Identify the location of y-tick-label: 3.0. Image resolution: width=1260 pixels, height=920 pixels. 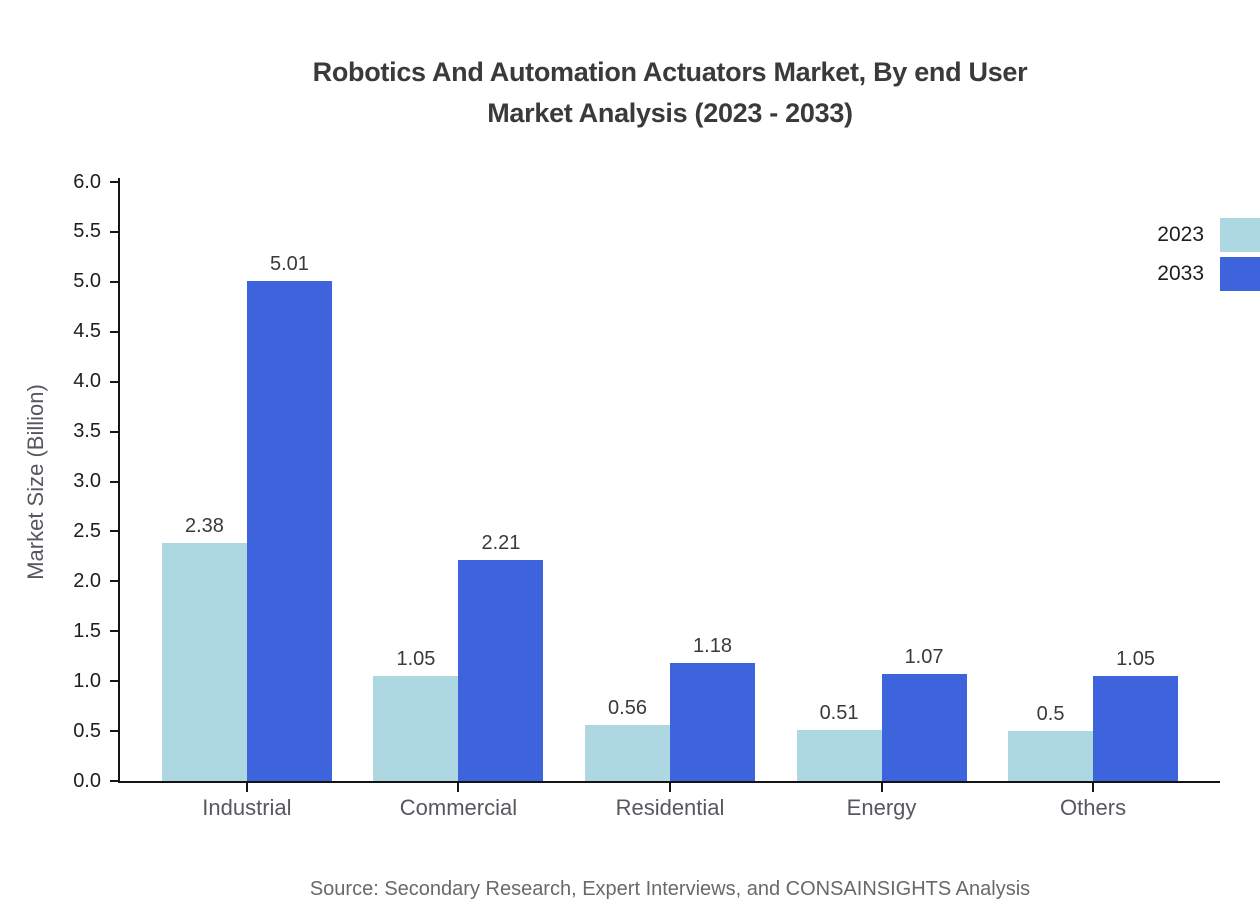
(87, 481).